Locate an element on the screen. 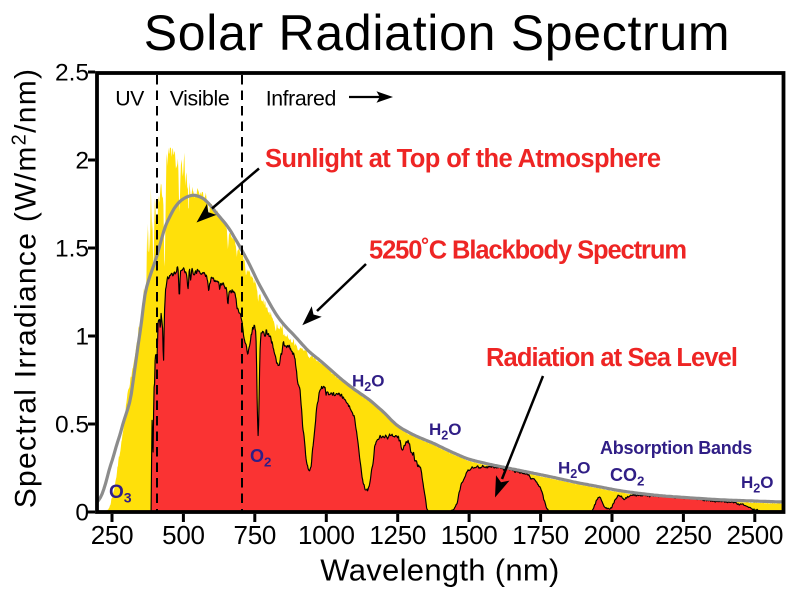 This screenshot has height=600, width=800. svg-text: 1500 is located at coordinates (469, 535).